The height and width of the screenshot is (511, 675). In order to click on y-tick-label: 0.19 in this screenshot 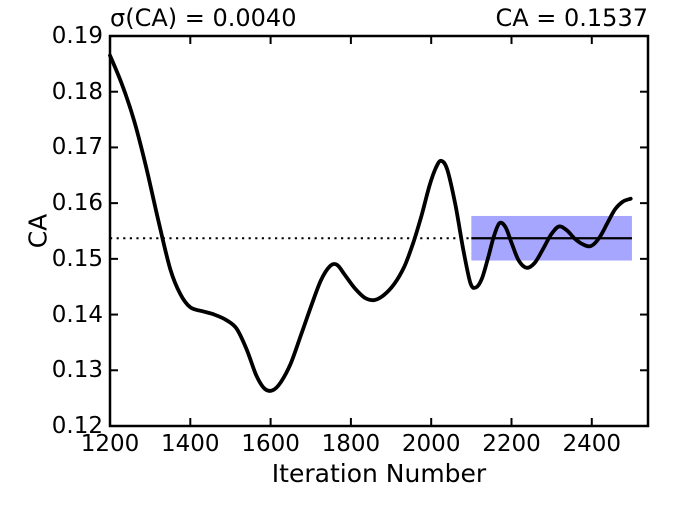, I will do `click(77, 36)`.